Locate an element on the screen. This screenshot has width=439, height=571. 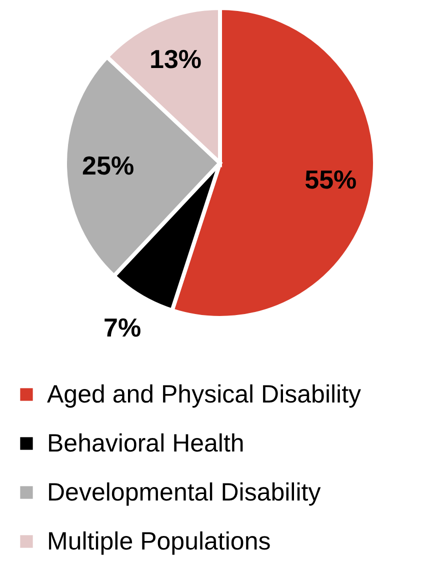
data-label: 55% is located at coordinates (330, 179).